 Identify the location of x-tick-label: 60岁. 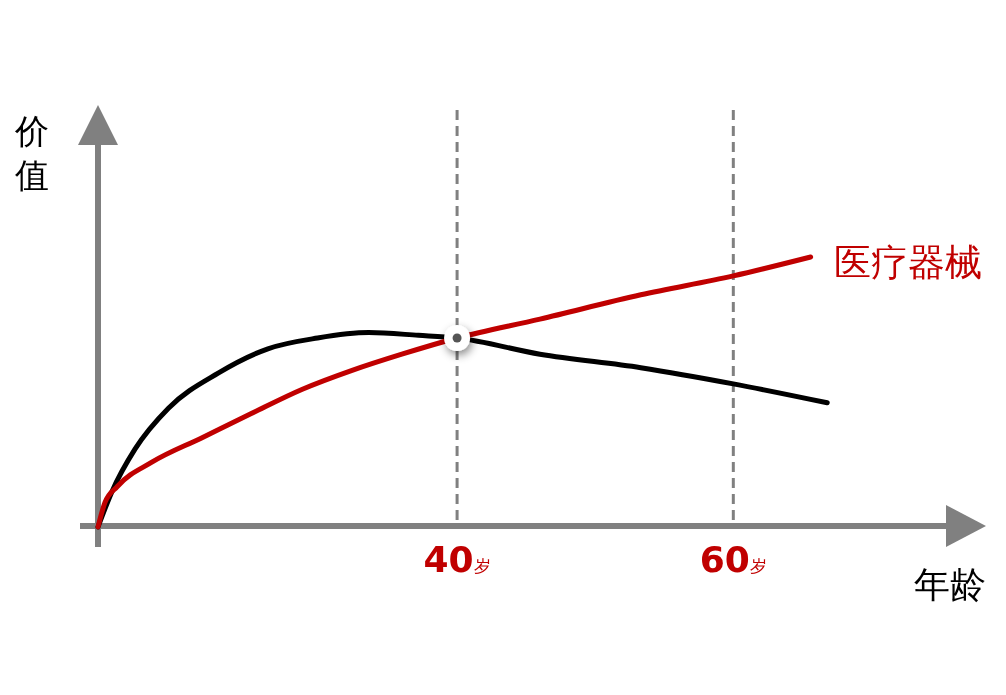
(733, 559).